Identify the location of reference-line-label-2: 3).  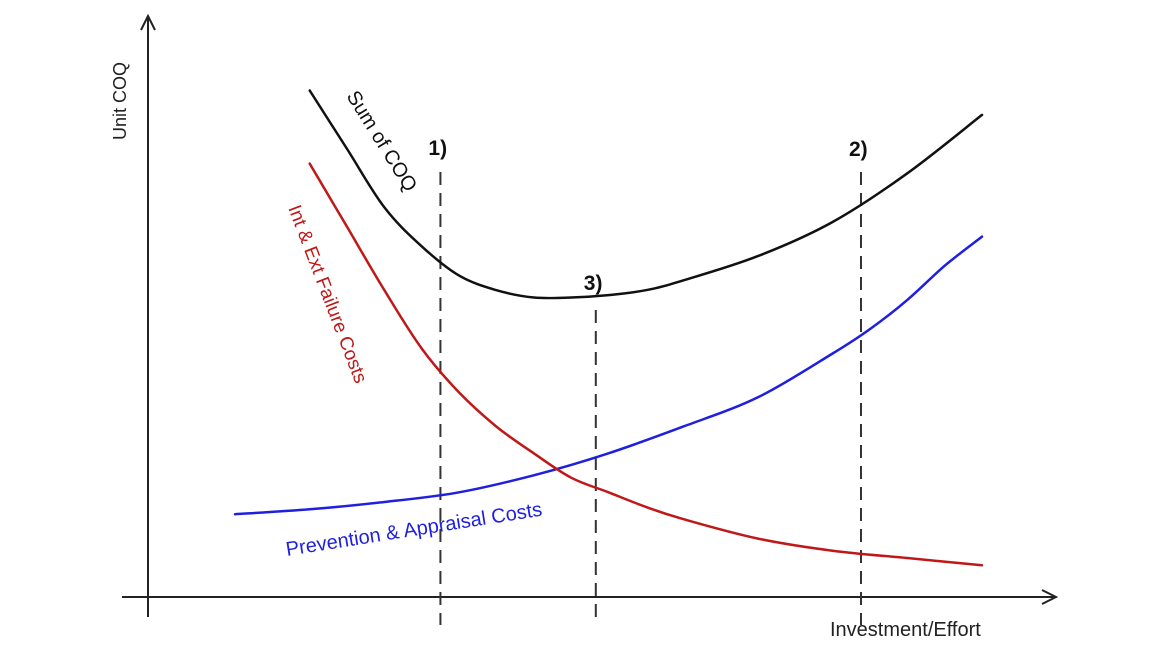
(593, 283).